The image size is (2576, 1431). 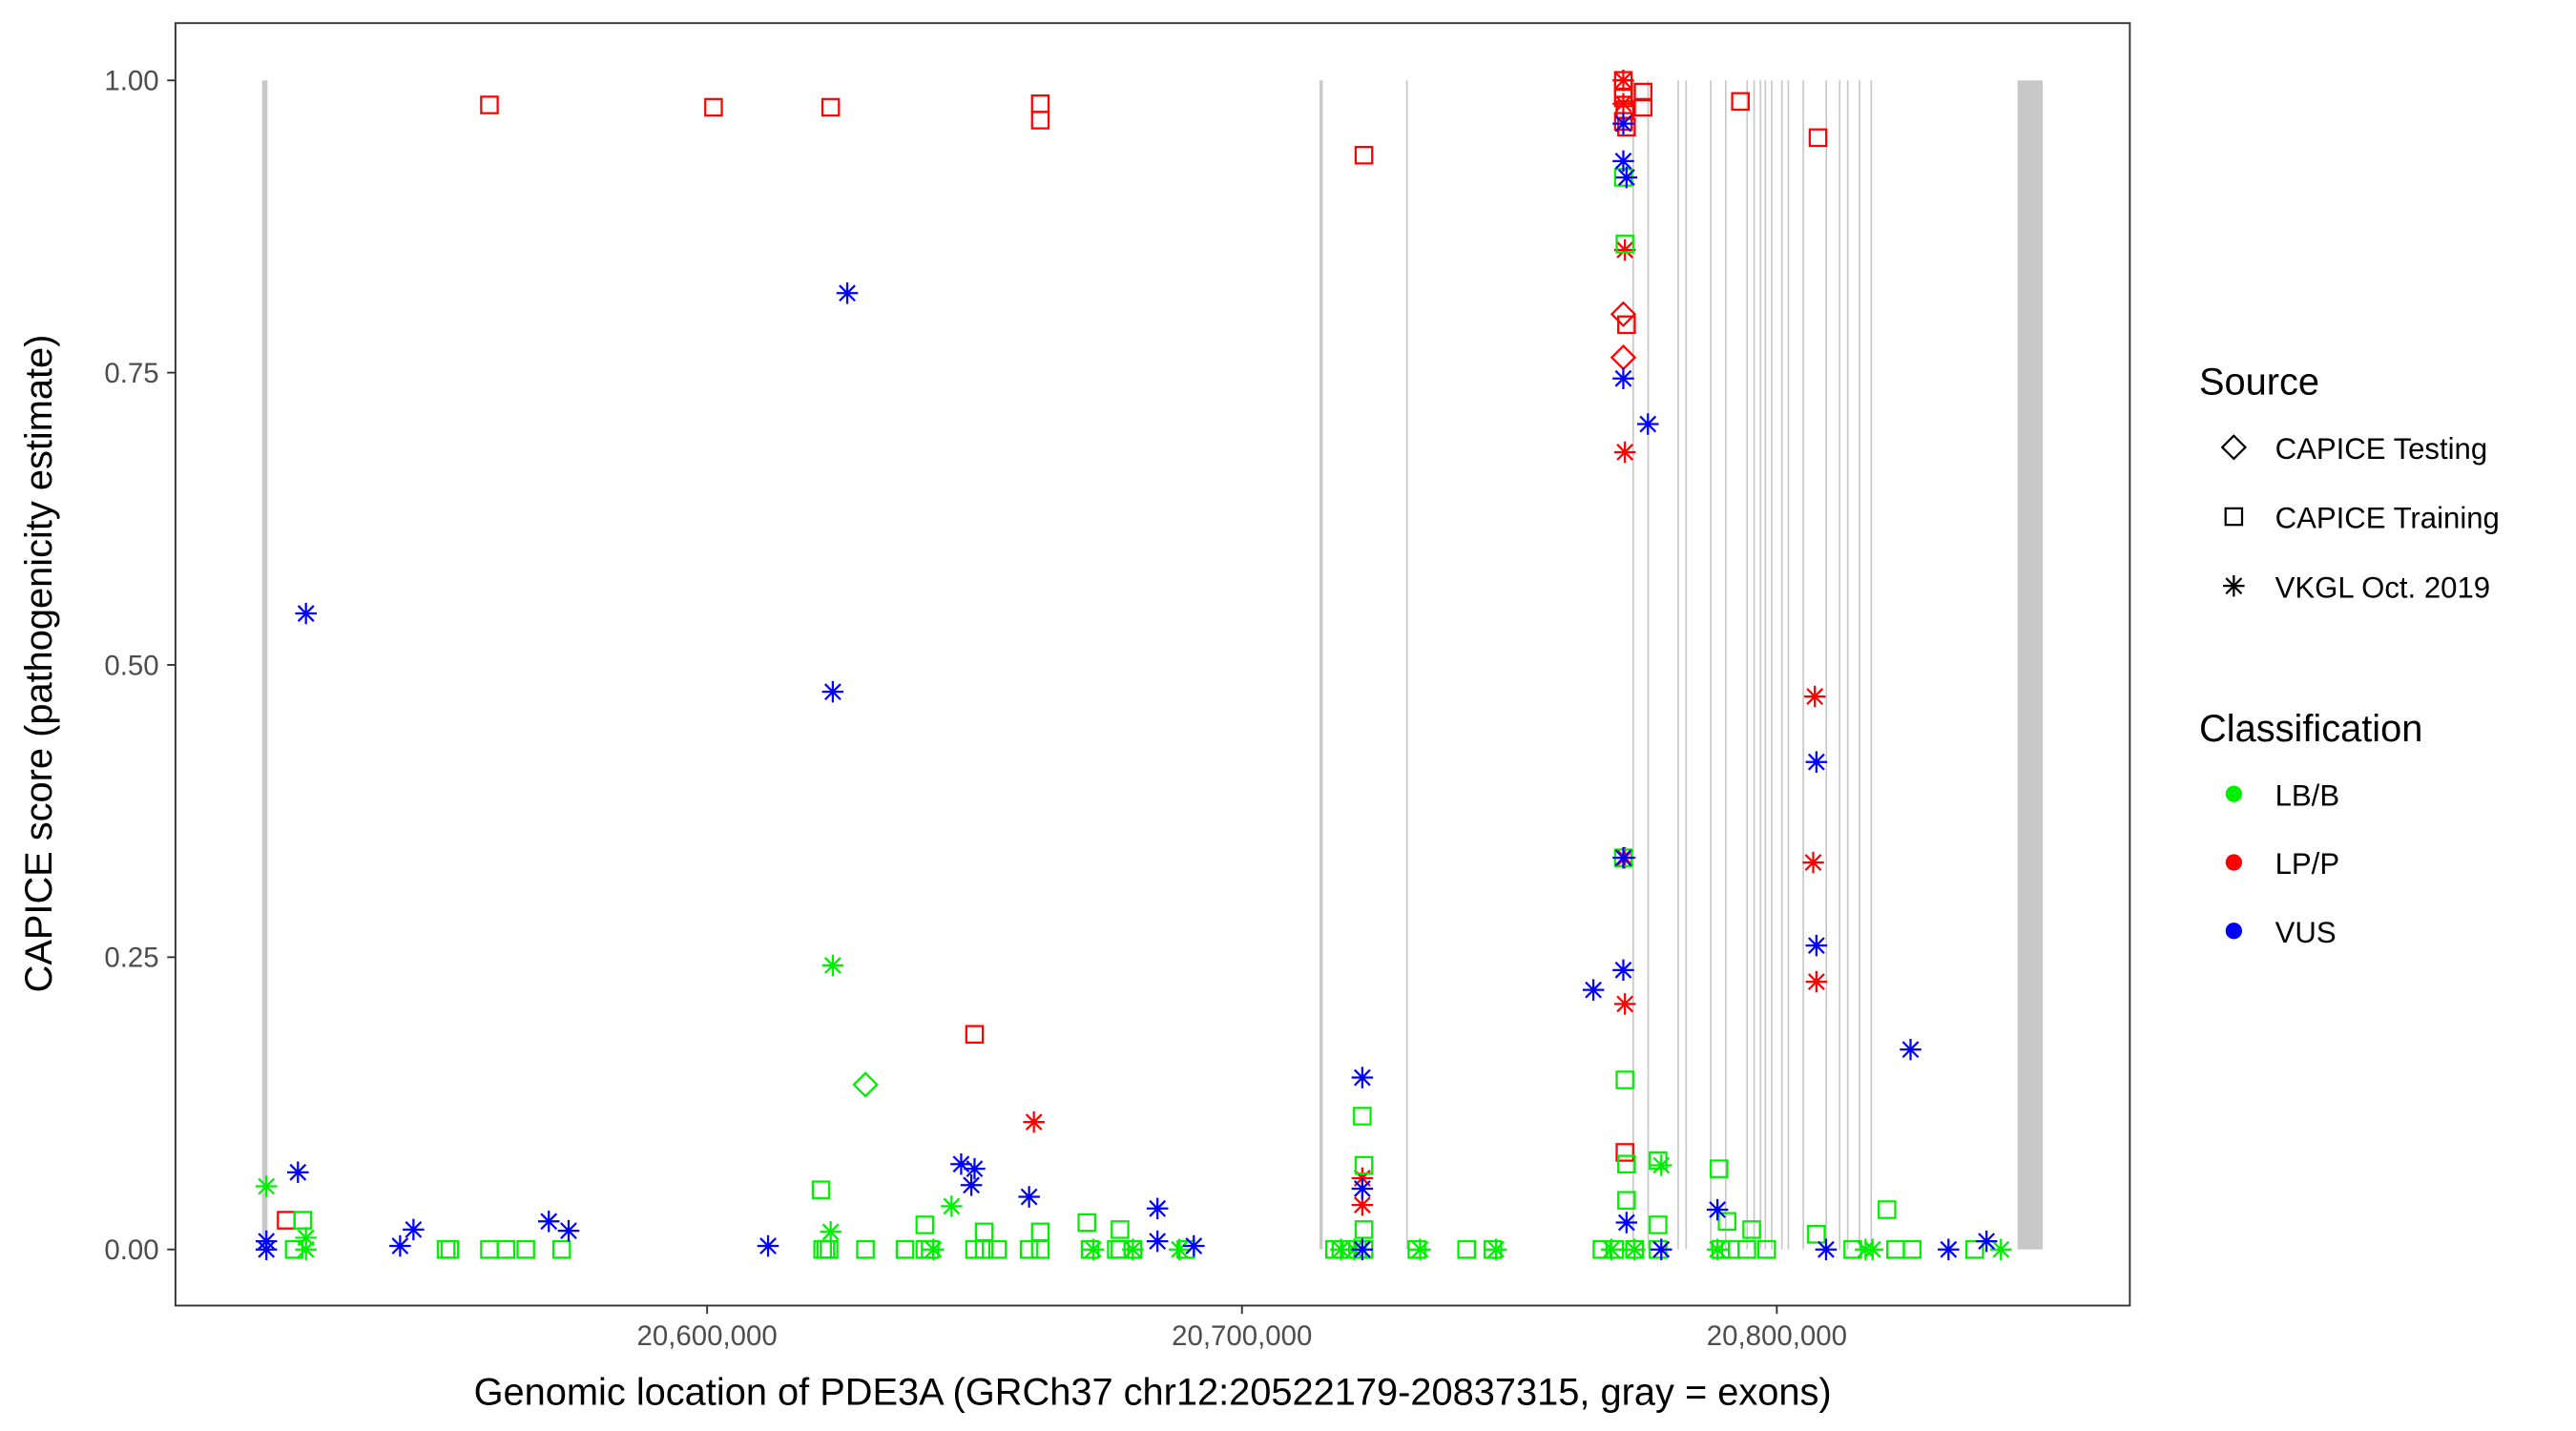 I want to click on legend-source-label: VKGL Oct. 2019, so click(x=2383, y=587).